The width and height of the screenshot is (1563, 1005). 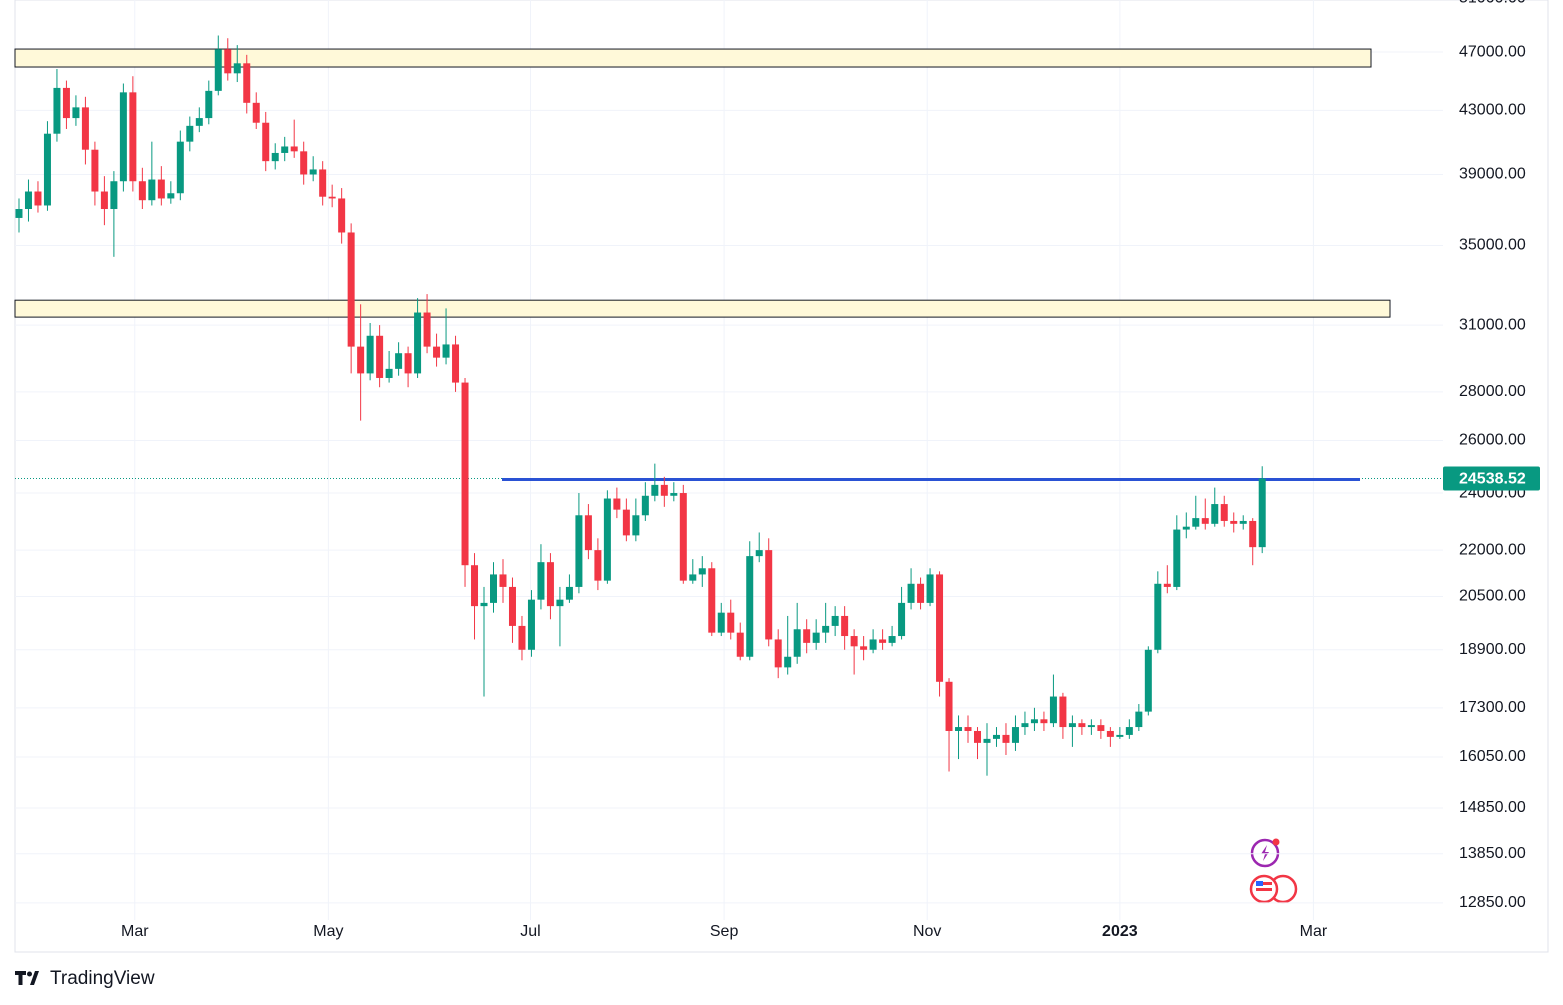 What do you see at coordinates (1273, 871) in the screenshot?
I see `indicator-icons` at bounding box center [1273, 871].